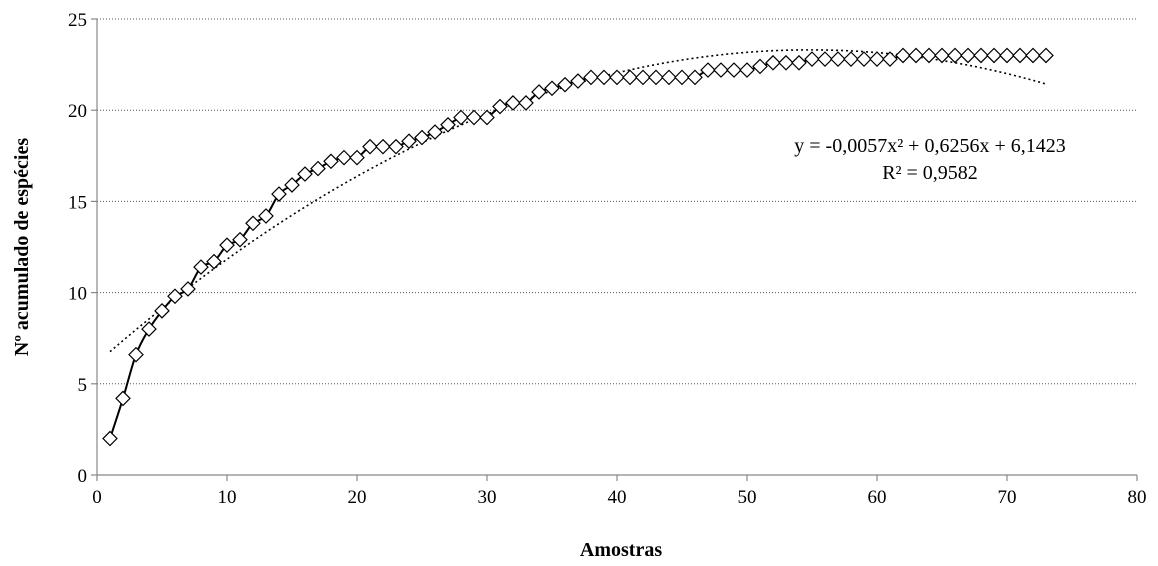 This screenshot has width=1158, height=566. Describe the element at coordinates (97, 497) in the screenshot. I see `x-tick-label: 0` at that location.